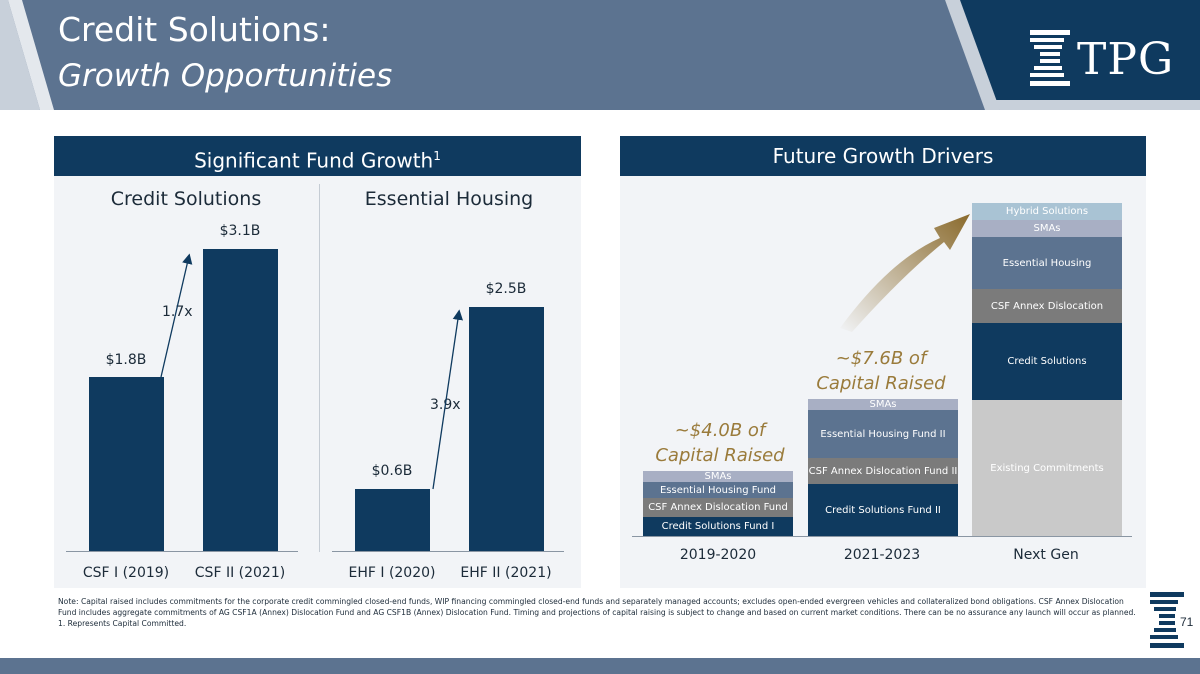 Image resolution: width=1200 pixels, height=674 pixels. What do you see at coordinates (905, 273) in the screenshot?
I see `growth-curve-arrow-icon` at bounding box center [905, 273].